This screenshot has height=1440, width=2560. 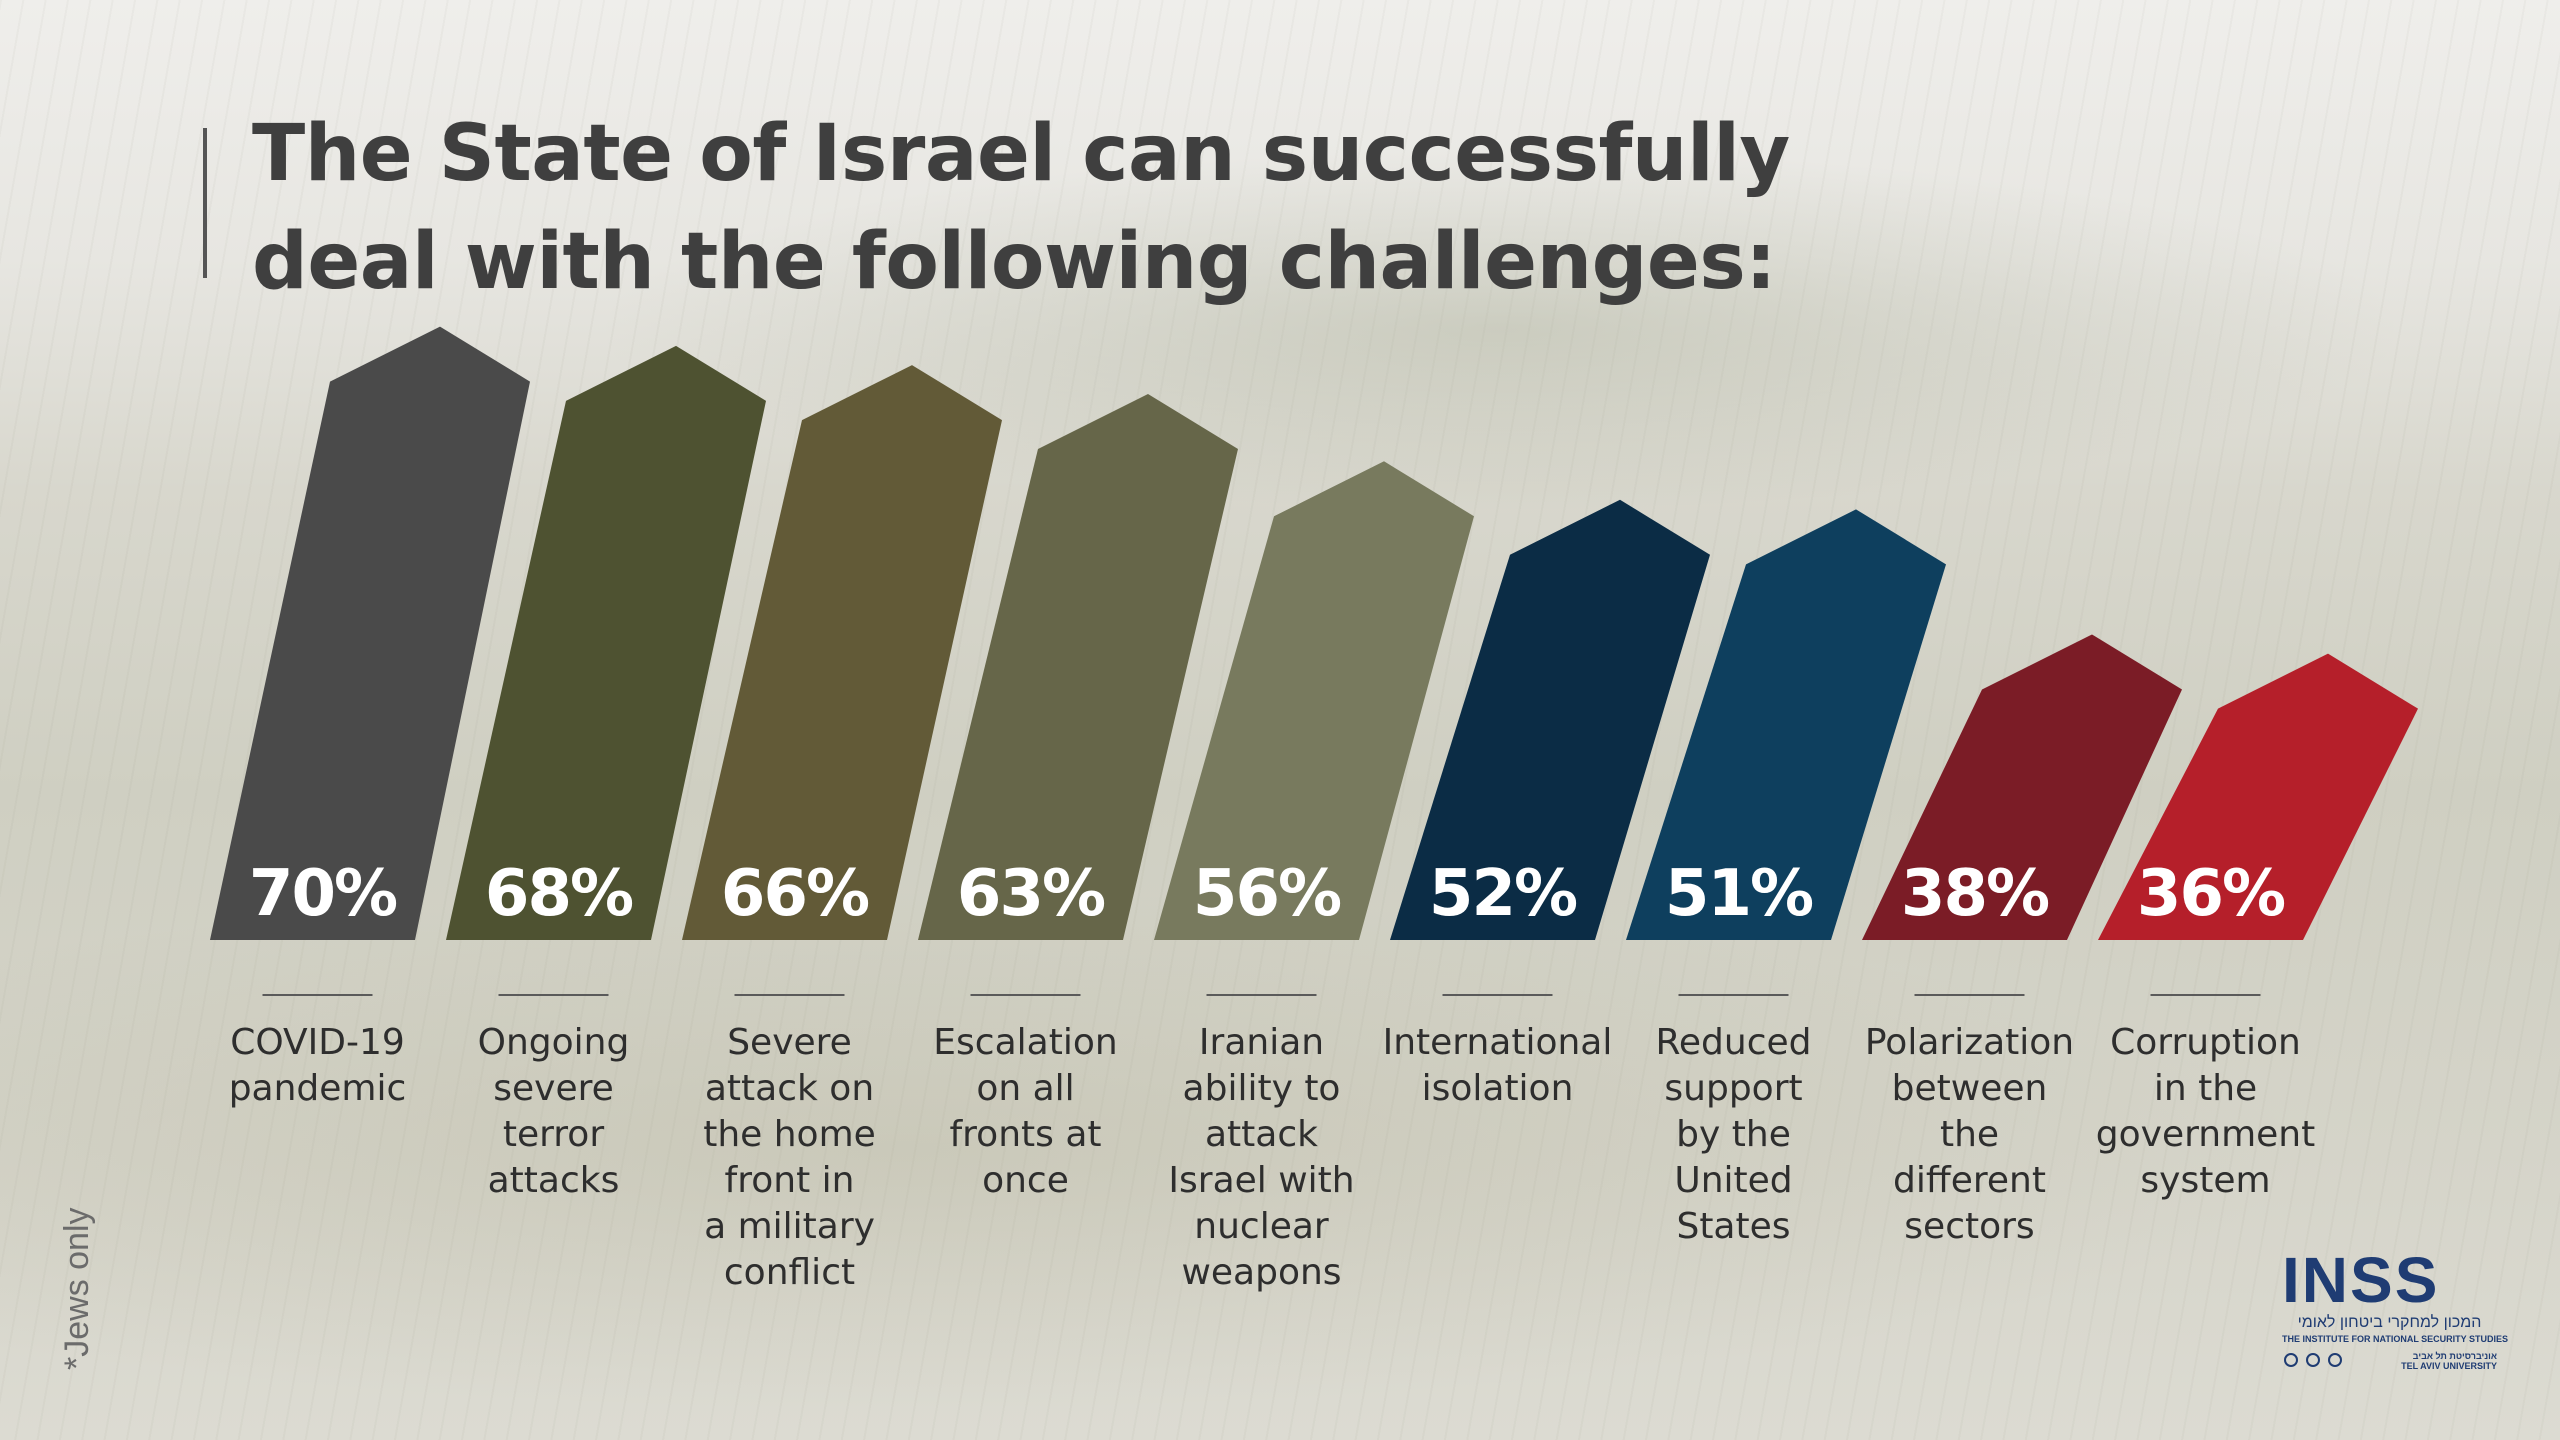 What do you see at coordinates (317, 1042) in the screenshot?
I see `category-label-line: COVID-19` at bounding box center [317, 1042].